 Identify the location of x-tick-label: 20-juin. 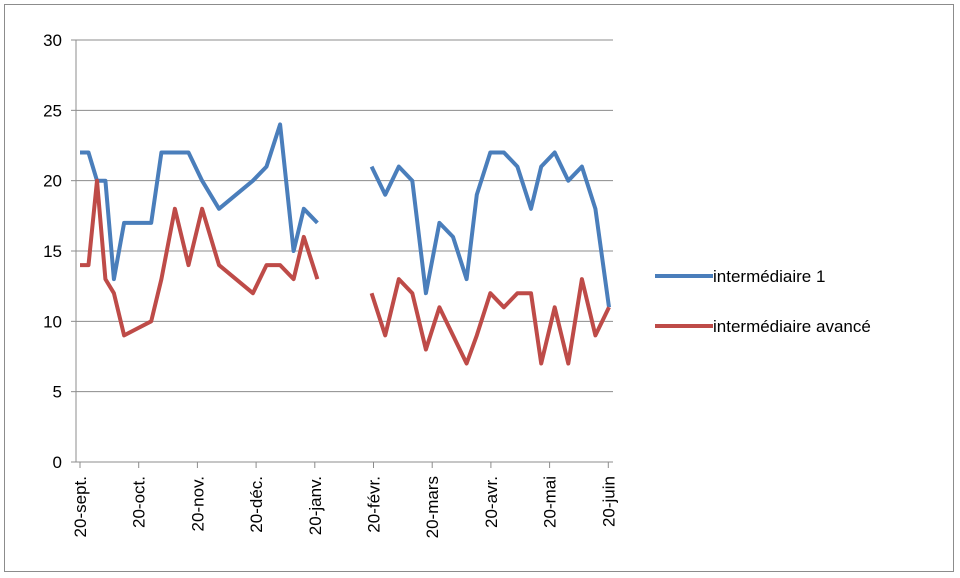
(608, 501).